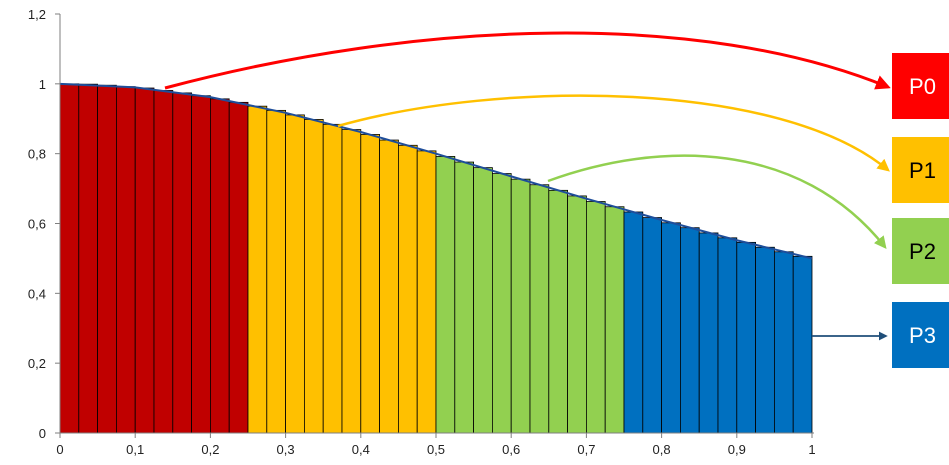 The height and width of the screenshot is (465, 949). What do you see at coordinates (920, 210) in the screenshot?
I see `boxes-layer: P0 P1 P2 P3` at bounding box center [920, 210].